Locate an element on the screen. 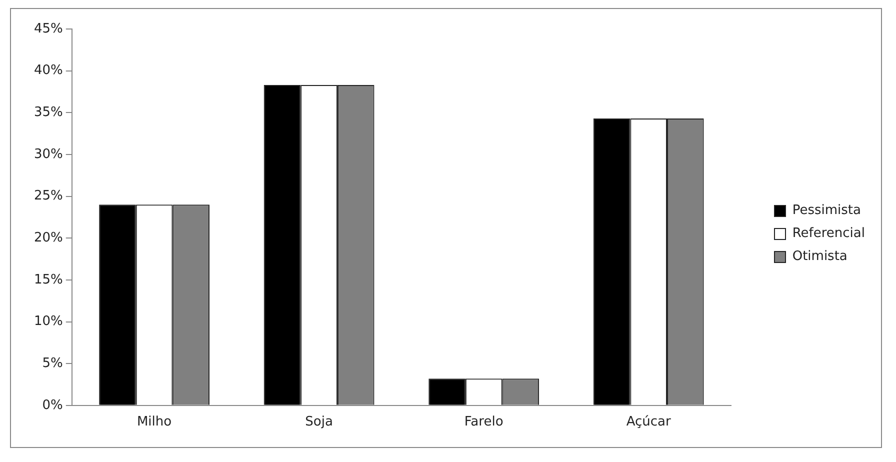 This screenshot has width=896, height=462. y-tick-label: 20% is located at coordinates (48, 238).